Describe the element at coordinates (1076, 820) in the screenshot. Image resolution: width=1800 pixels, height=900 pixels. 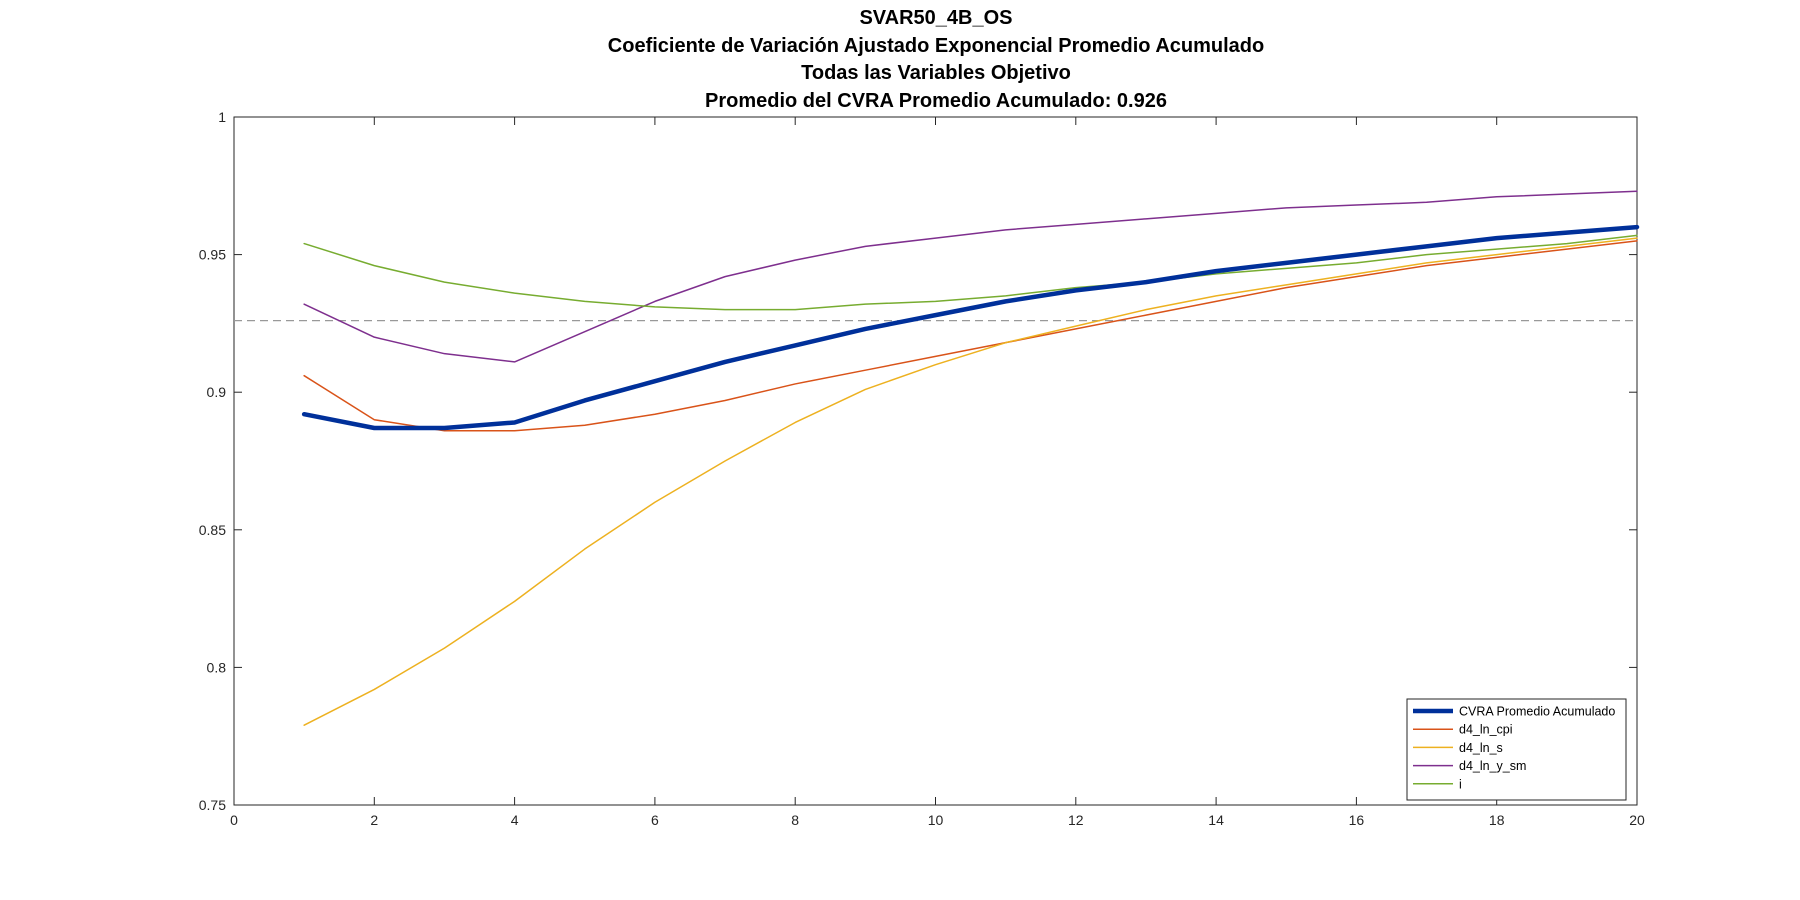
I see `x-tick-label: 12` at that location.